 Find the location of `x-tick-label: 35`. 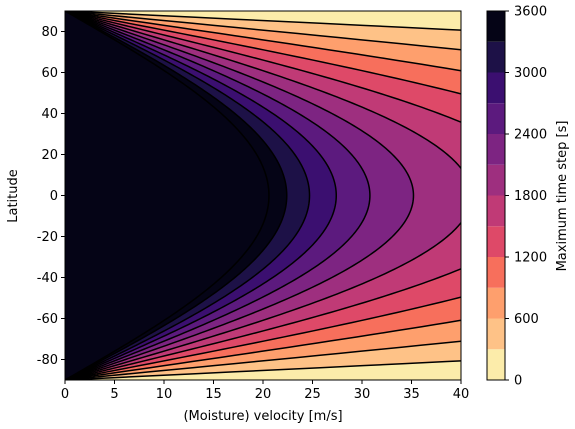

x-tick-label: 35 is located at coordinates (411, 394).